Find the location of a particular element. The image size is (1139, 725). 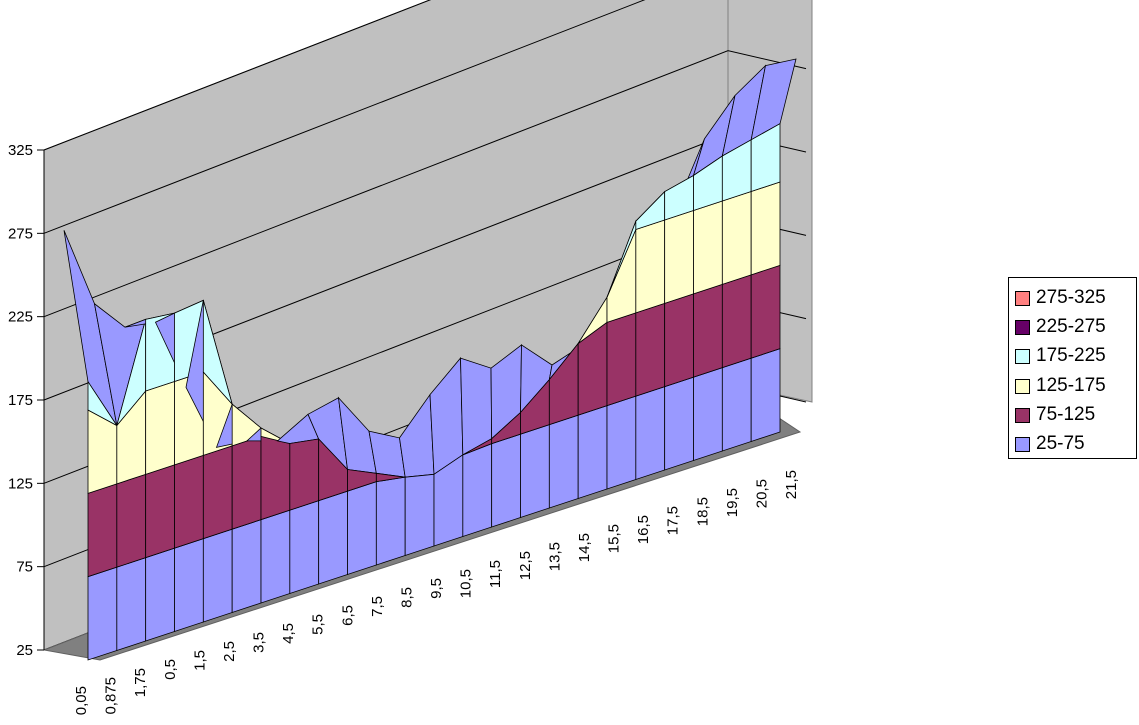

legend-label: 175-225 is located at coordinates (1071, 355).